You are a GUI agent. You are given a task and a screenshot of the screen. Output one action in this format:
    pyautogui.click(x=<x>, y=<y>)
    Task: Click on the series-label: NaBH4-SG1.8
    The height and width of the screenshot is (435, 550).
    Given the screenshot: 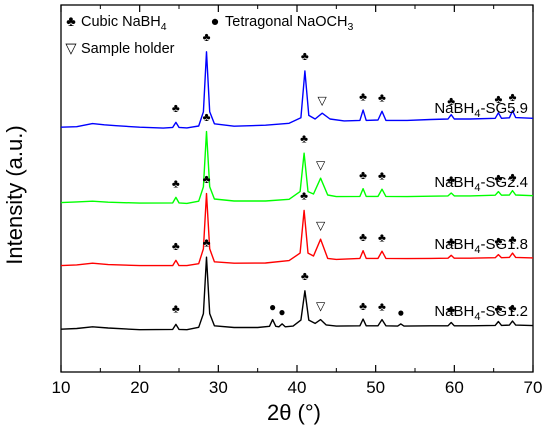 What is the action you would take?
    pyautogui.click(x=481, y=246)
    